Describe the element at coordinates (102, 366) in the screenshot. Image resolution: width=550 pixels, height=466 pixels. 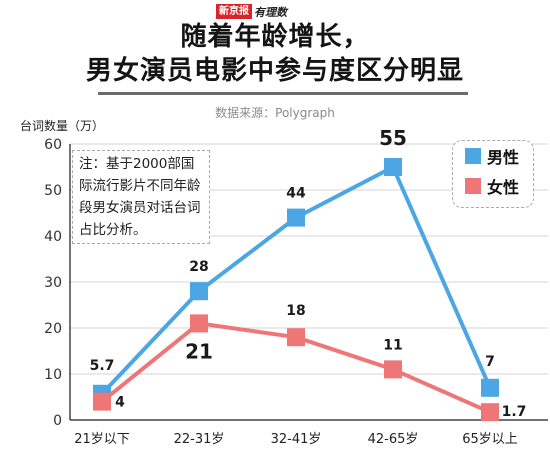
I see `data-label-male: 5.7` at that location.